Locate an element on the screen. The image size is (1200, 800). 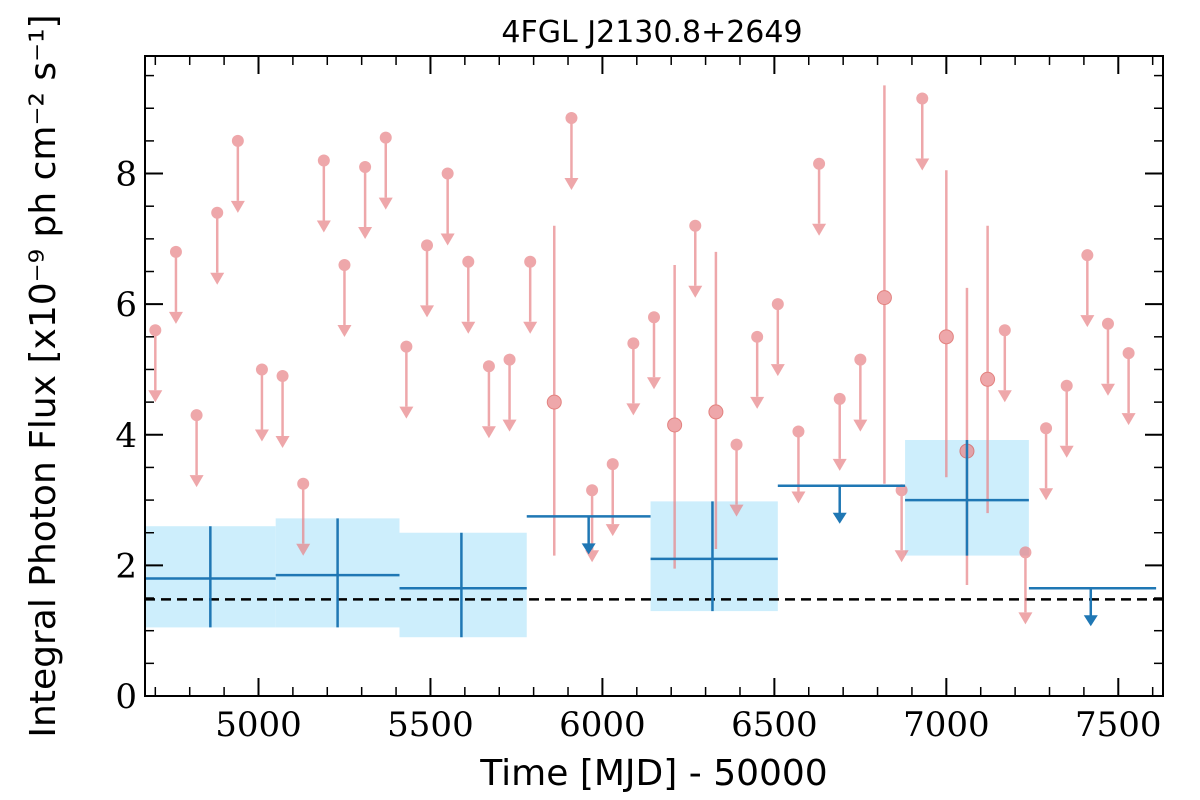
x-axis-title: Time [MJD] - 50000 is located at coordinates (653, 773).